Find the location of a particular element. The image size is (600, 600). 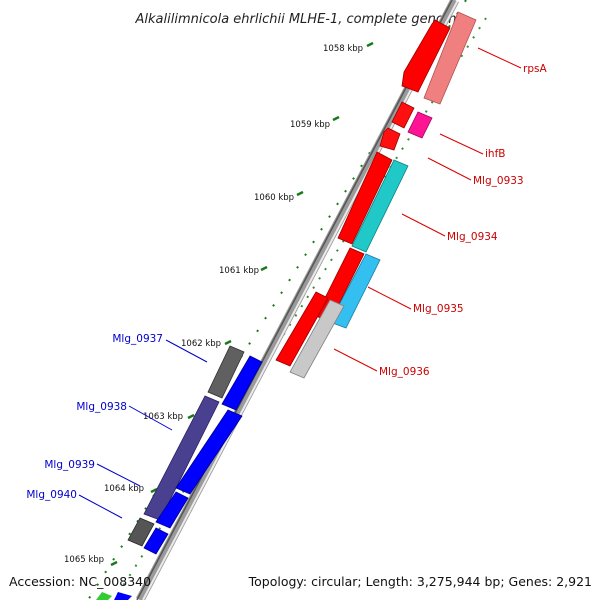

gene-next-green is located at coordinates (104, 596).